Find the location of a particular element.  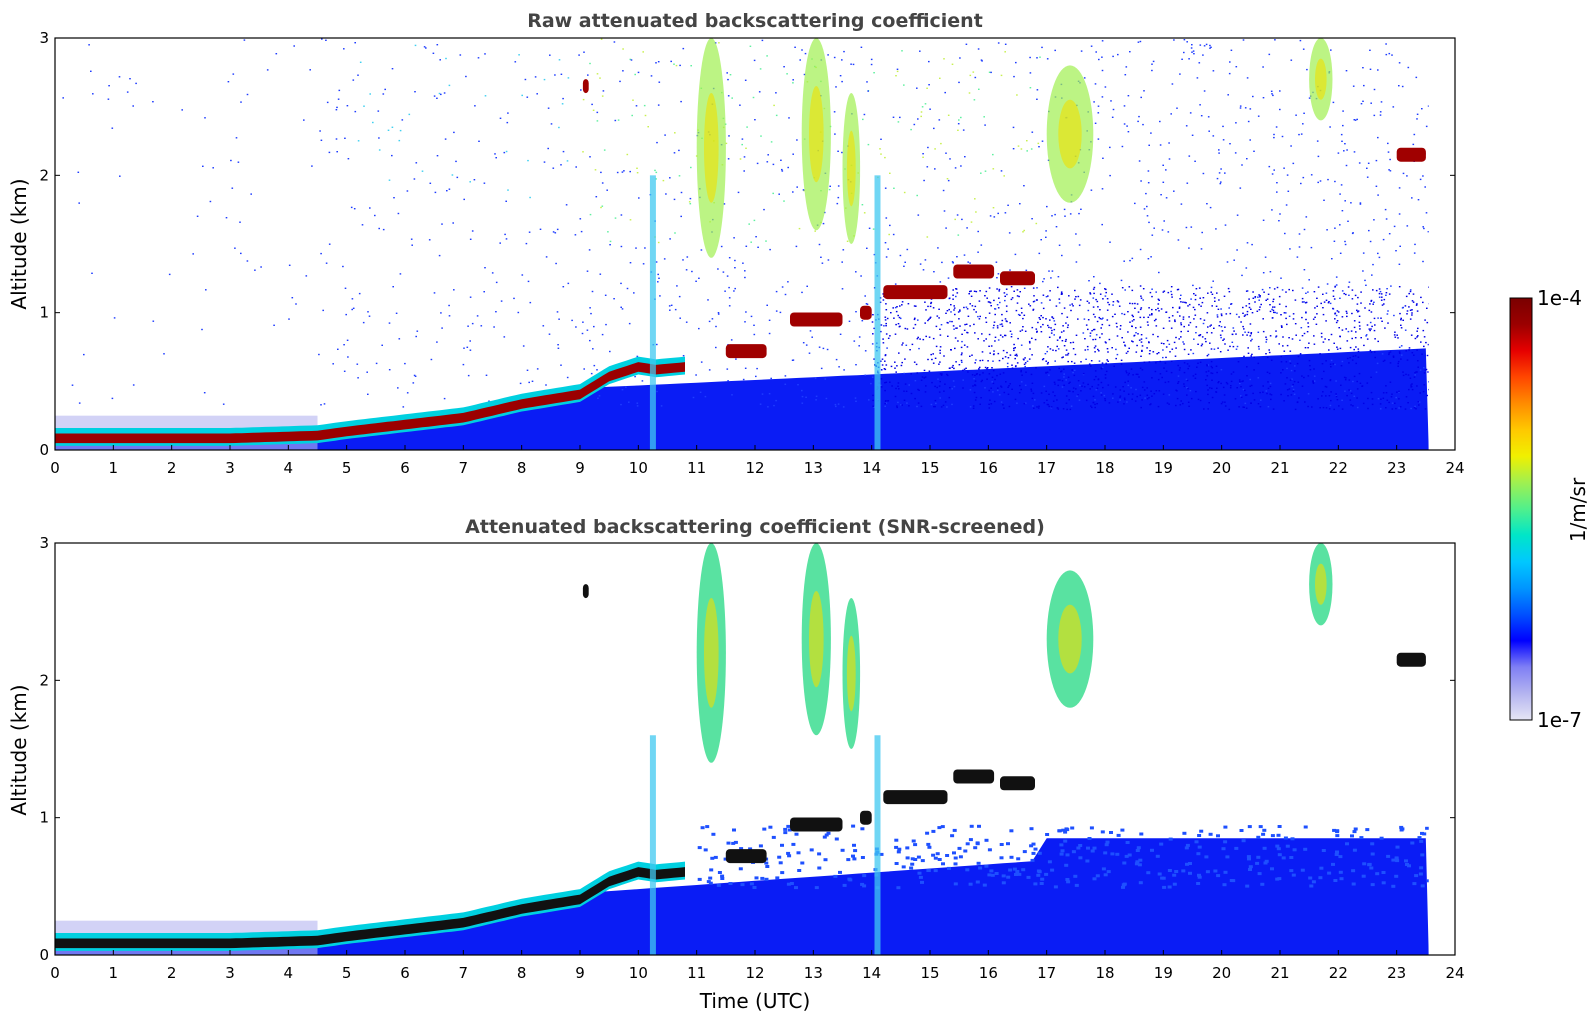

y-tick-label: 0 is located at coordinates (44, 955).